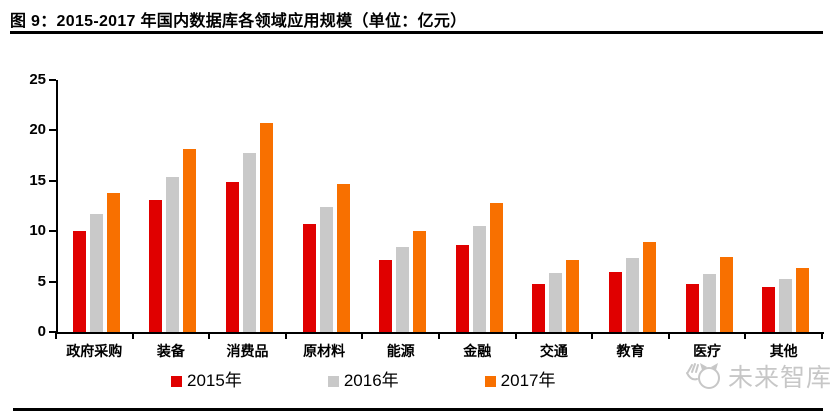 The width and height of the screenshot is (836, 415). What do you see at coordinates (709, 303) in the screenshot?
I see `bar-2016年-医疗` at bounding box center [709, 303].